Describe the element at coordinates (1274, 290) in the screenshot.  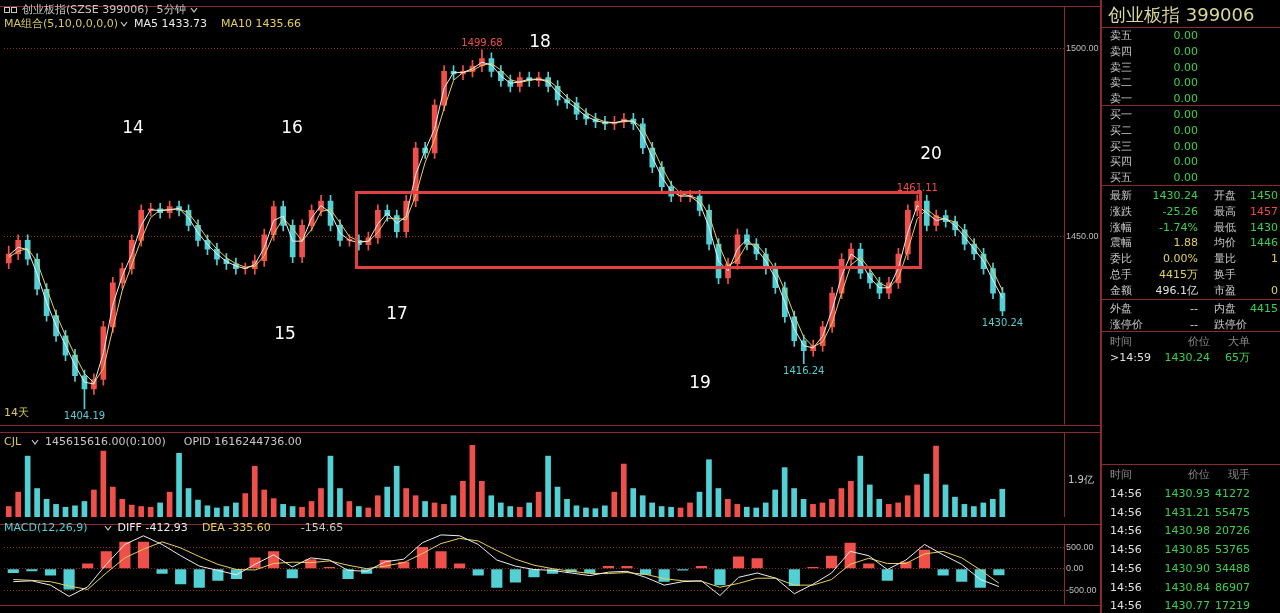
I see `text: 0` at that location.